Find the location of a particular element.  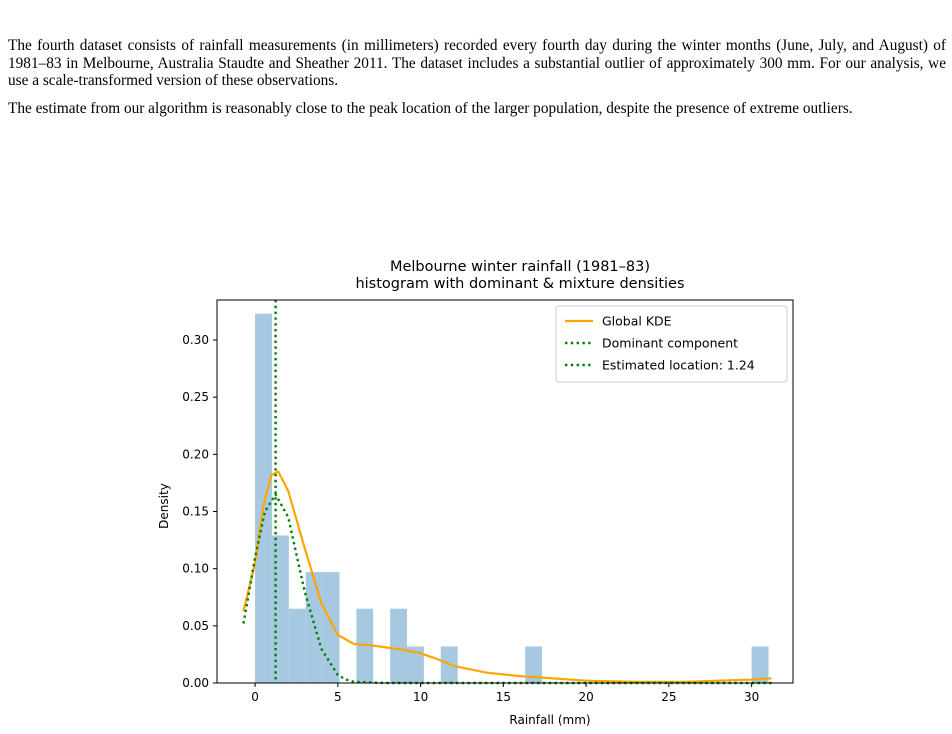

y-tick-label: 0.30 is located at coordinates (195, 340).